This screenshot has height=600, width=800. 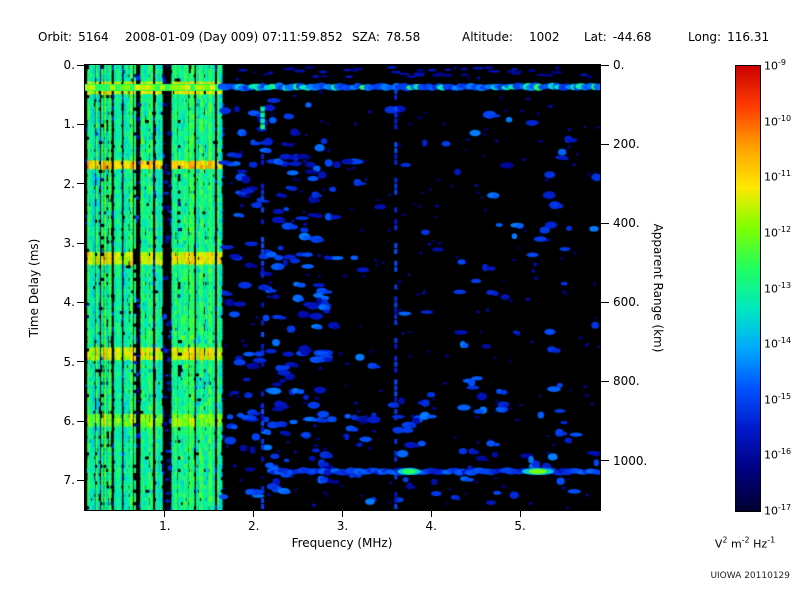 I want to click on lat-label: Lat:, so click(x=595, y=37).